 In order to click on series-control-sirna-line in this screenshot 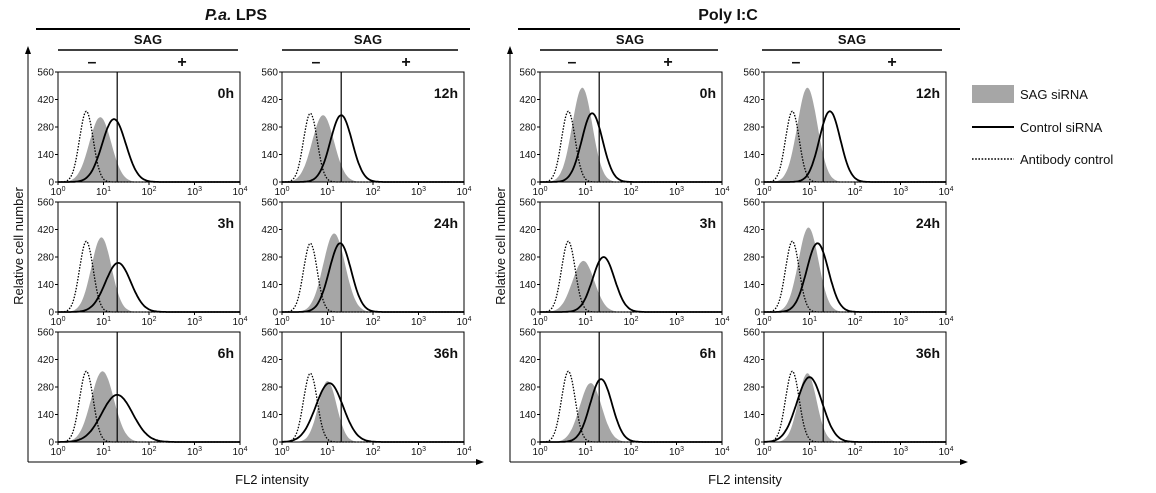, I will do `click(372, 412)`.